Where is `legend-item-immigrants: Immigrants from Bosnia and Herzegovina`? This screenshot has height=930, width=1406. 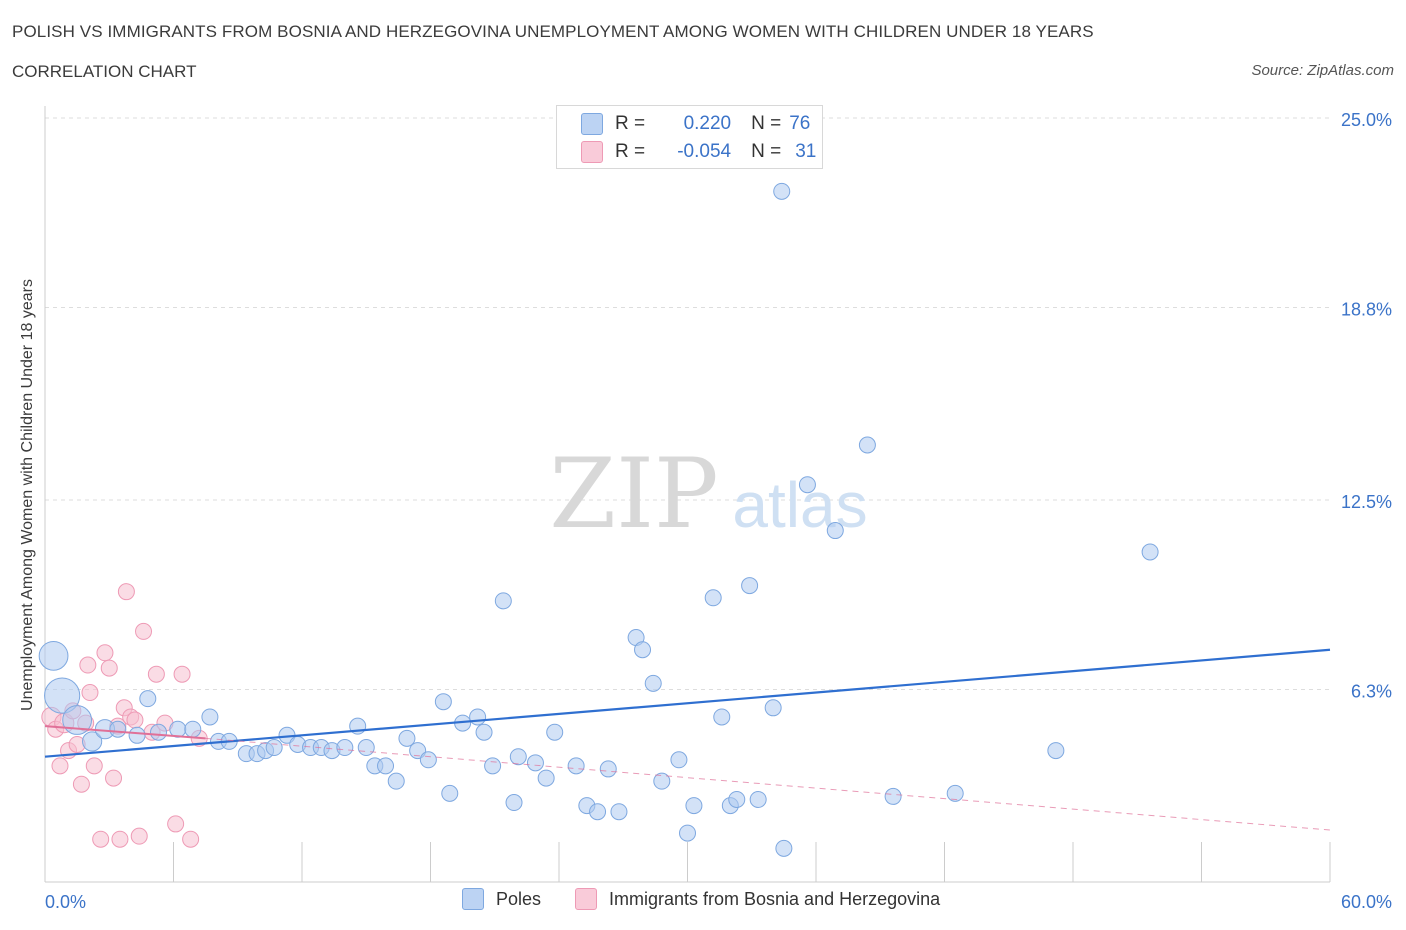 legend-item-immigrants: Immigrants from Bosnia and Herzegovina is located at coordinates (757, 899).